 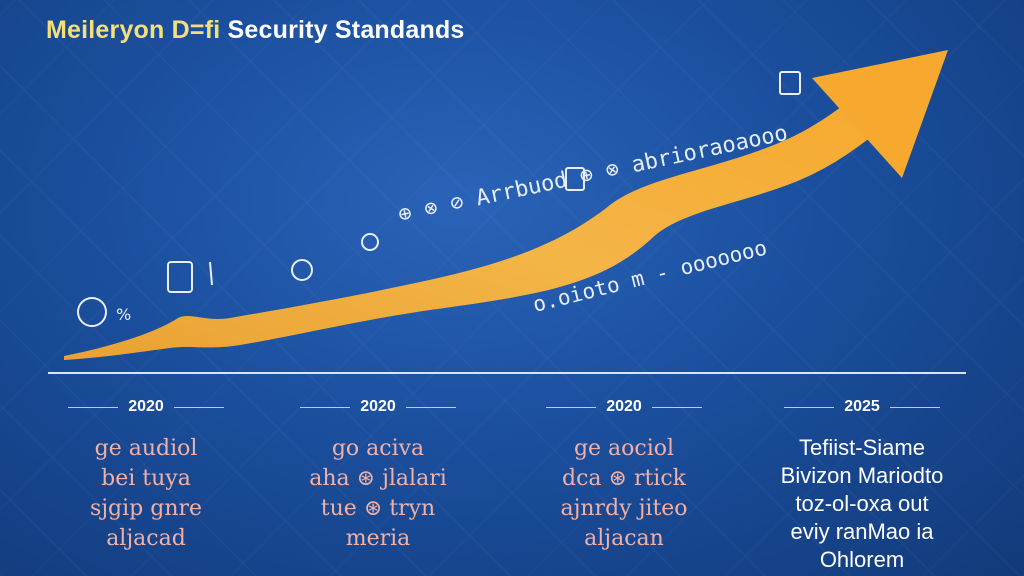 What do you see at coordinates (92, 312) in the screenshot?
I see `badge-icon` at bounding box center [92, 312].